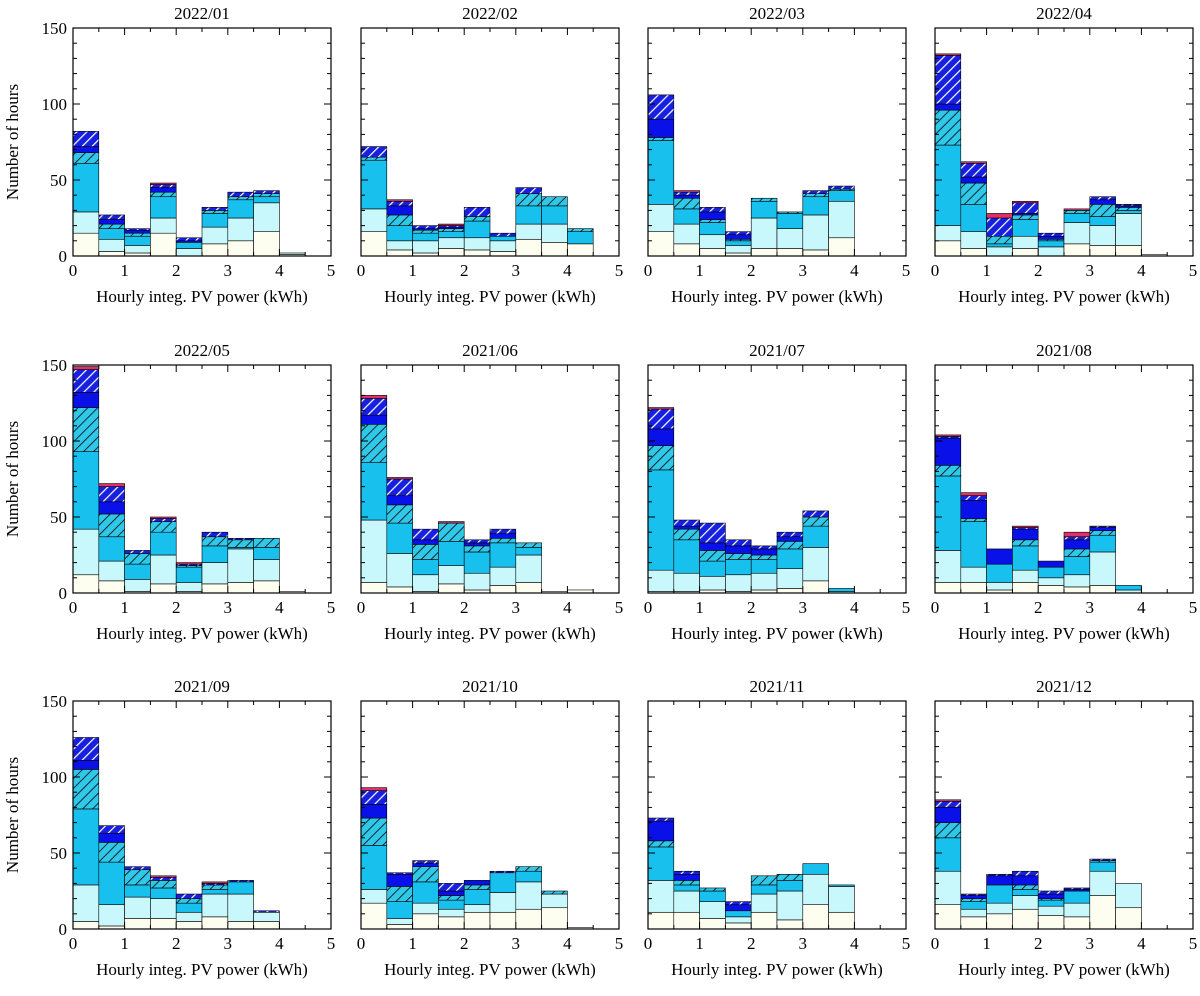 The image size is (1200, 996). What do you see at coordinates (1141, 943) in the screenshot?
I see `x-tick-label: 4` at bounding box center [1141, 943].